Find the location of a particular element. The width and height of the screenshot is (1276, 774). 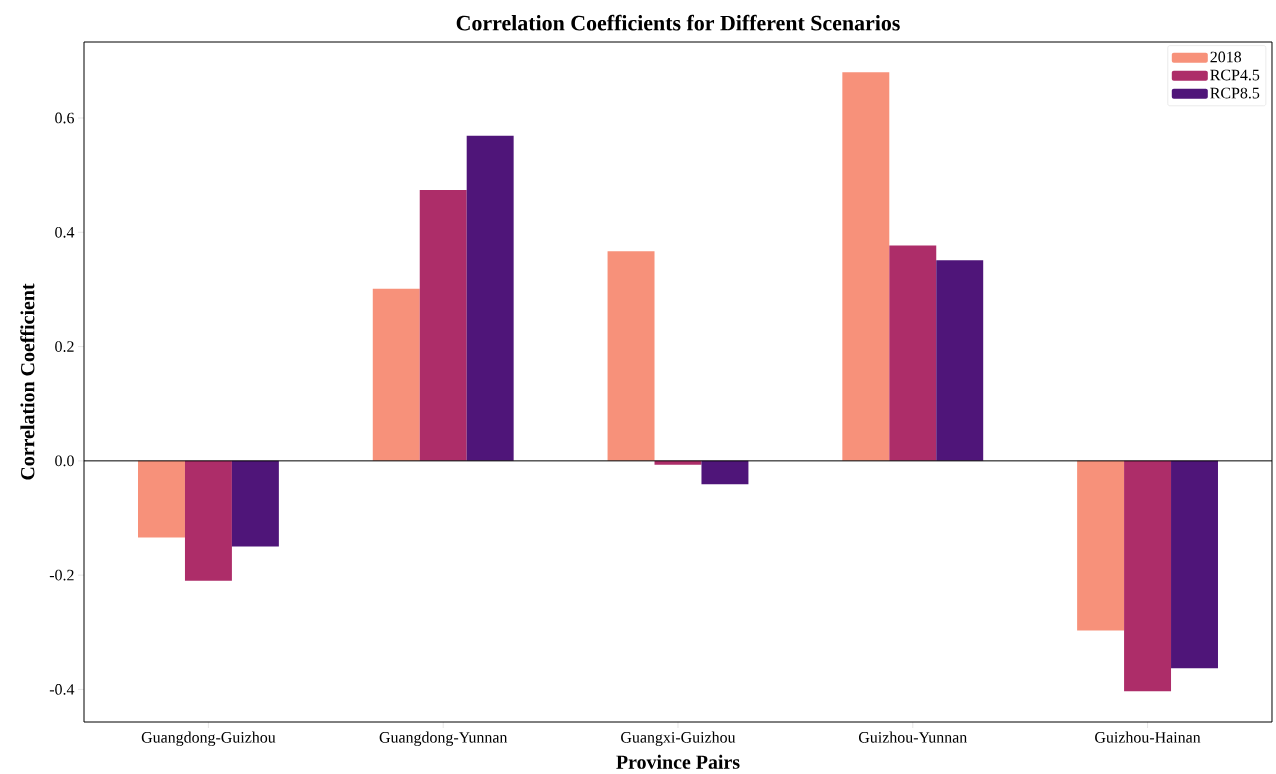

y-tick-label: 0.4 is located at coordinates (65, 232).